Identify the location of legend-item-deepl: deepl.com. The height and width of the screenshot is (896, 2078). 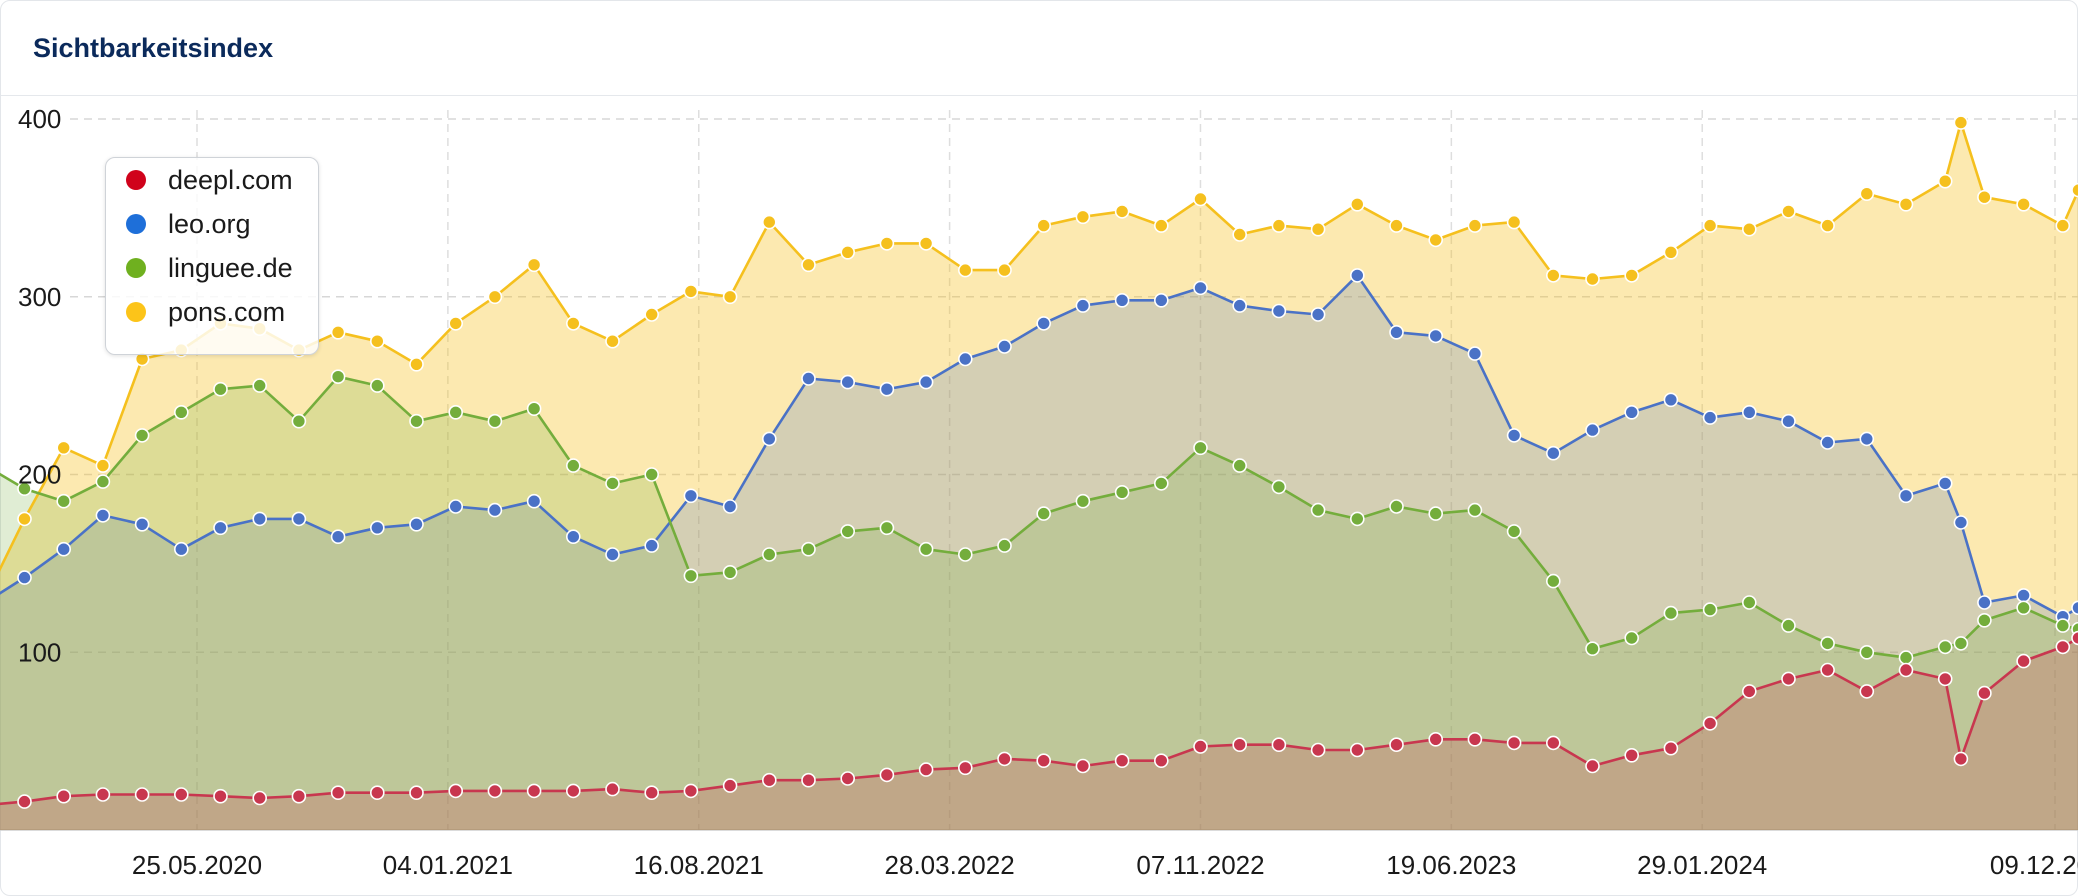
(212, 180).